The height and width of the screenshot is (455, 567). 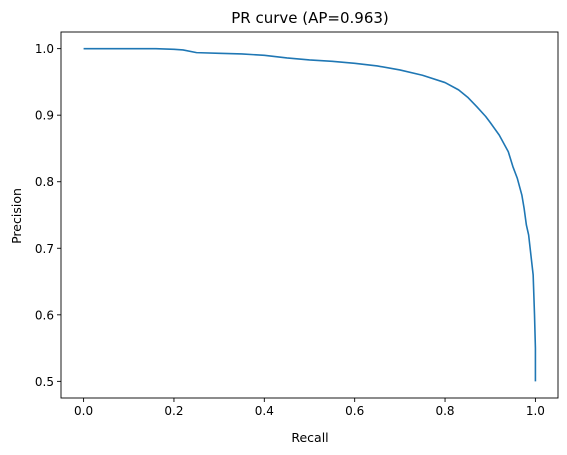 I want to click on x-tick-label: 0.8, so click(x=444, y=411).